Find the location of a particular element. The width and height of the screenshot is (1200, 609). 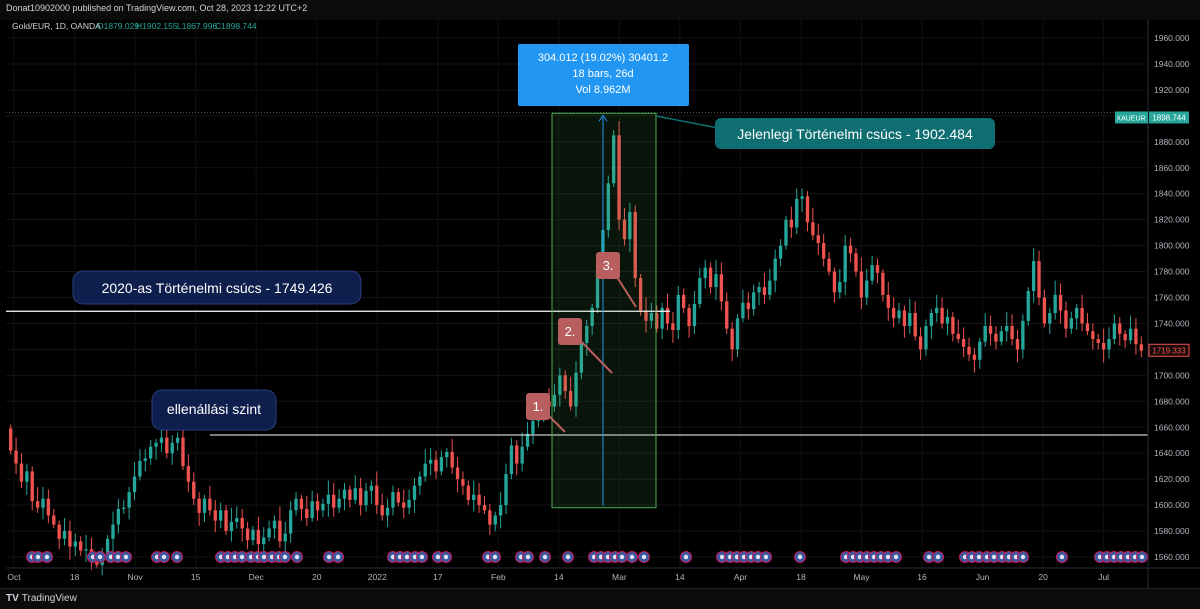

high-2020-label: 2020-as Történelmi csúcs - 1749.426 is located at coordinates (217, 287).